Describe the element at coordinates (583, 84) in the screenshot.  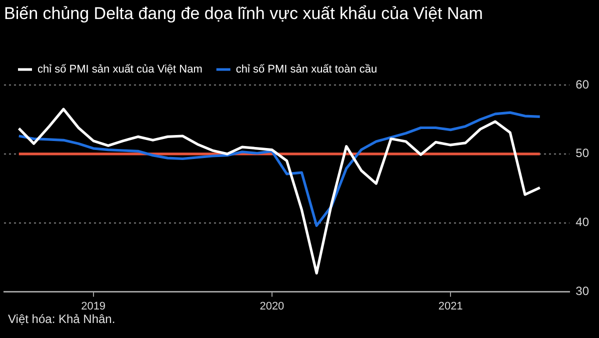
I see `y-tick-label: 60` at that location.